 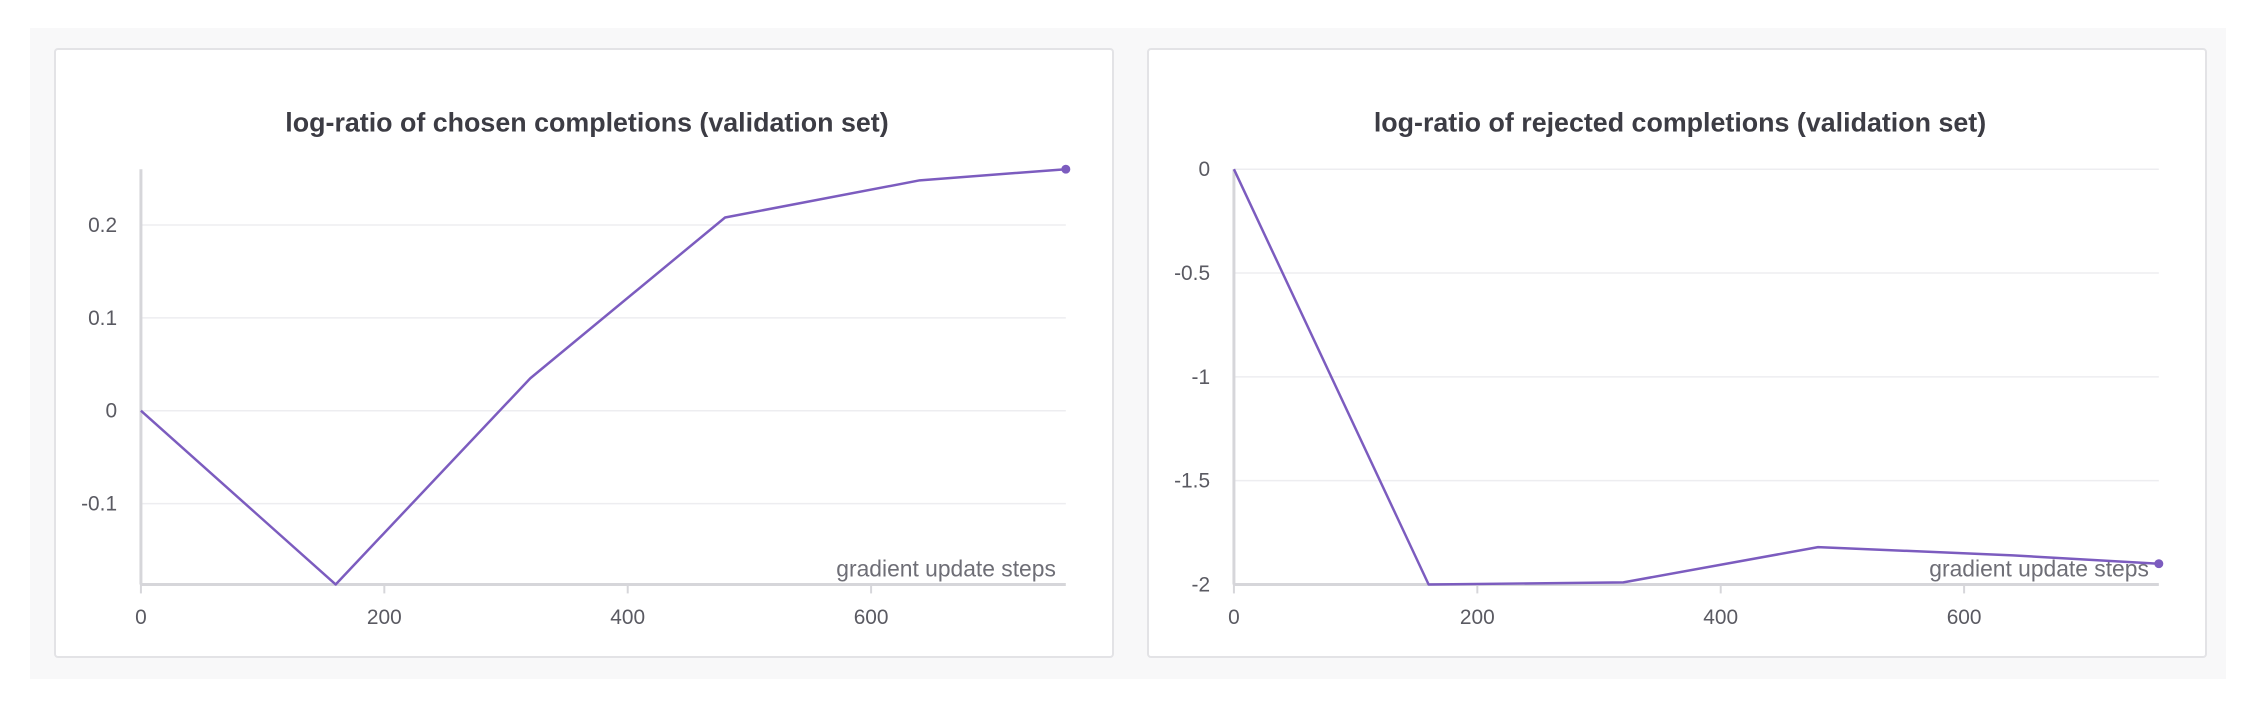 I want to click on y-tick-label: 0.1, so click(x=102, y=318).